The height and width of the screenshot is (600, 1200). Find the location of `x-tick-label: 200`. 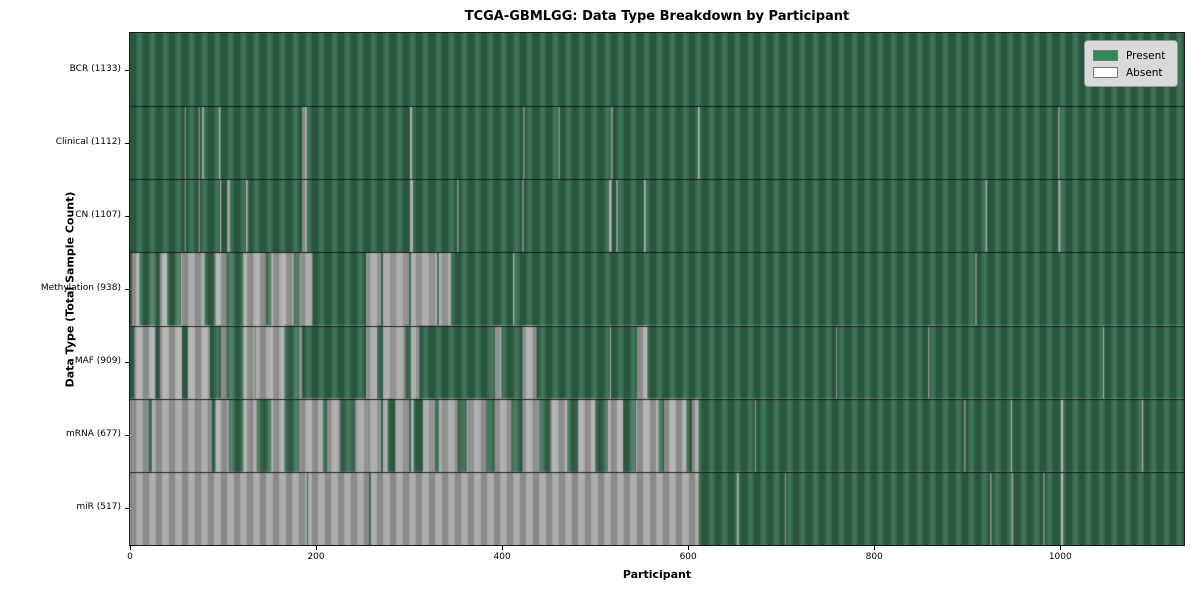

x-tick-label: 200 is located at coordinates (316, 557).